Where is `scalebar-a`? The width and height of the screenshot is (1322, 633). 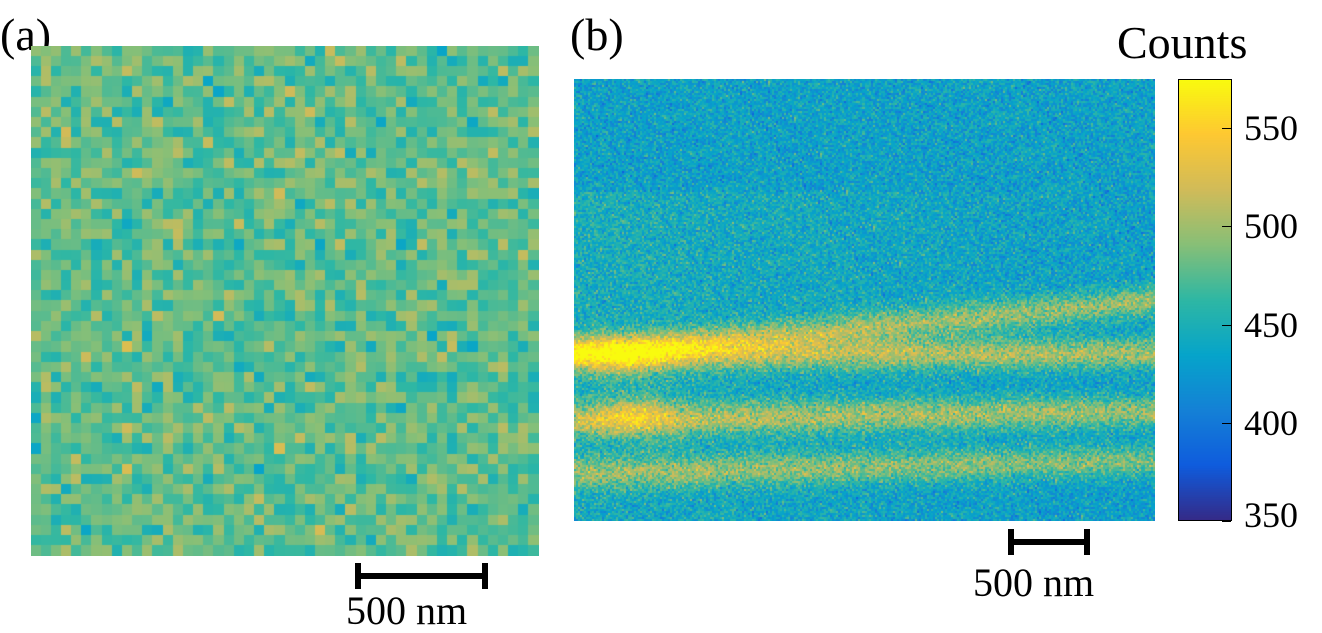 scalebar-a is located at coordinates (421, 576).